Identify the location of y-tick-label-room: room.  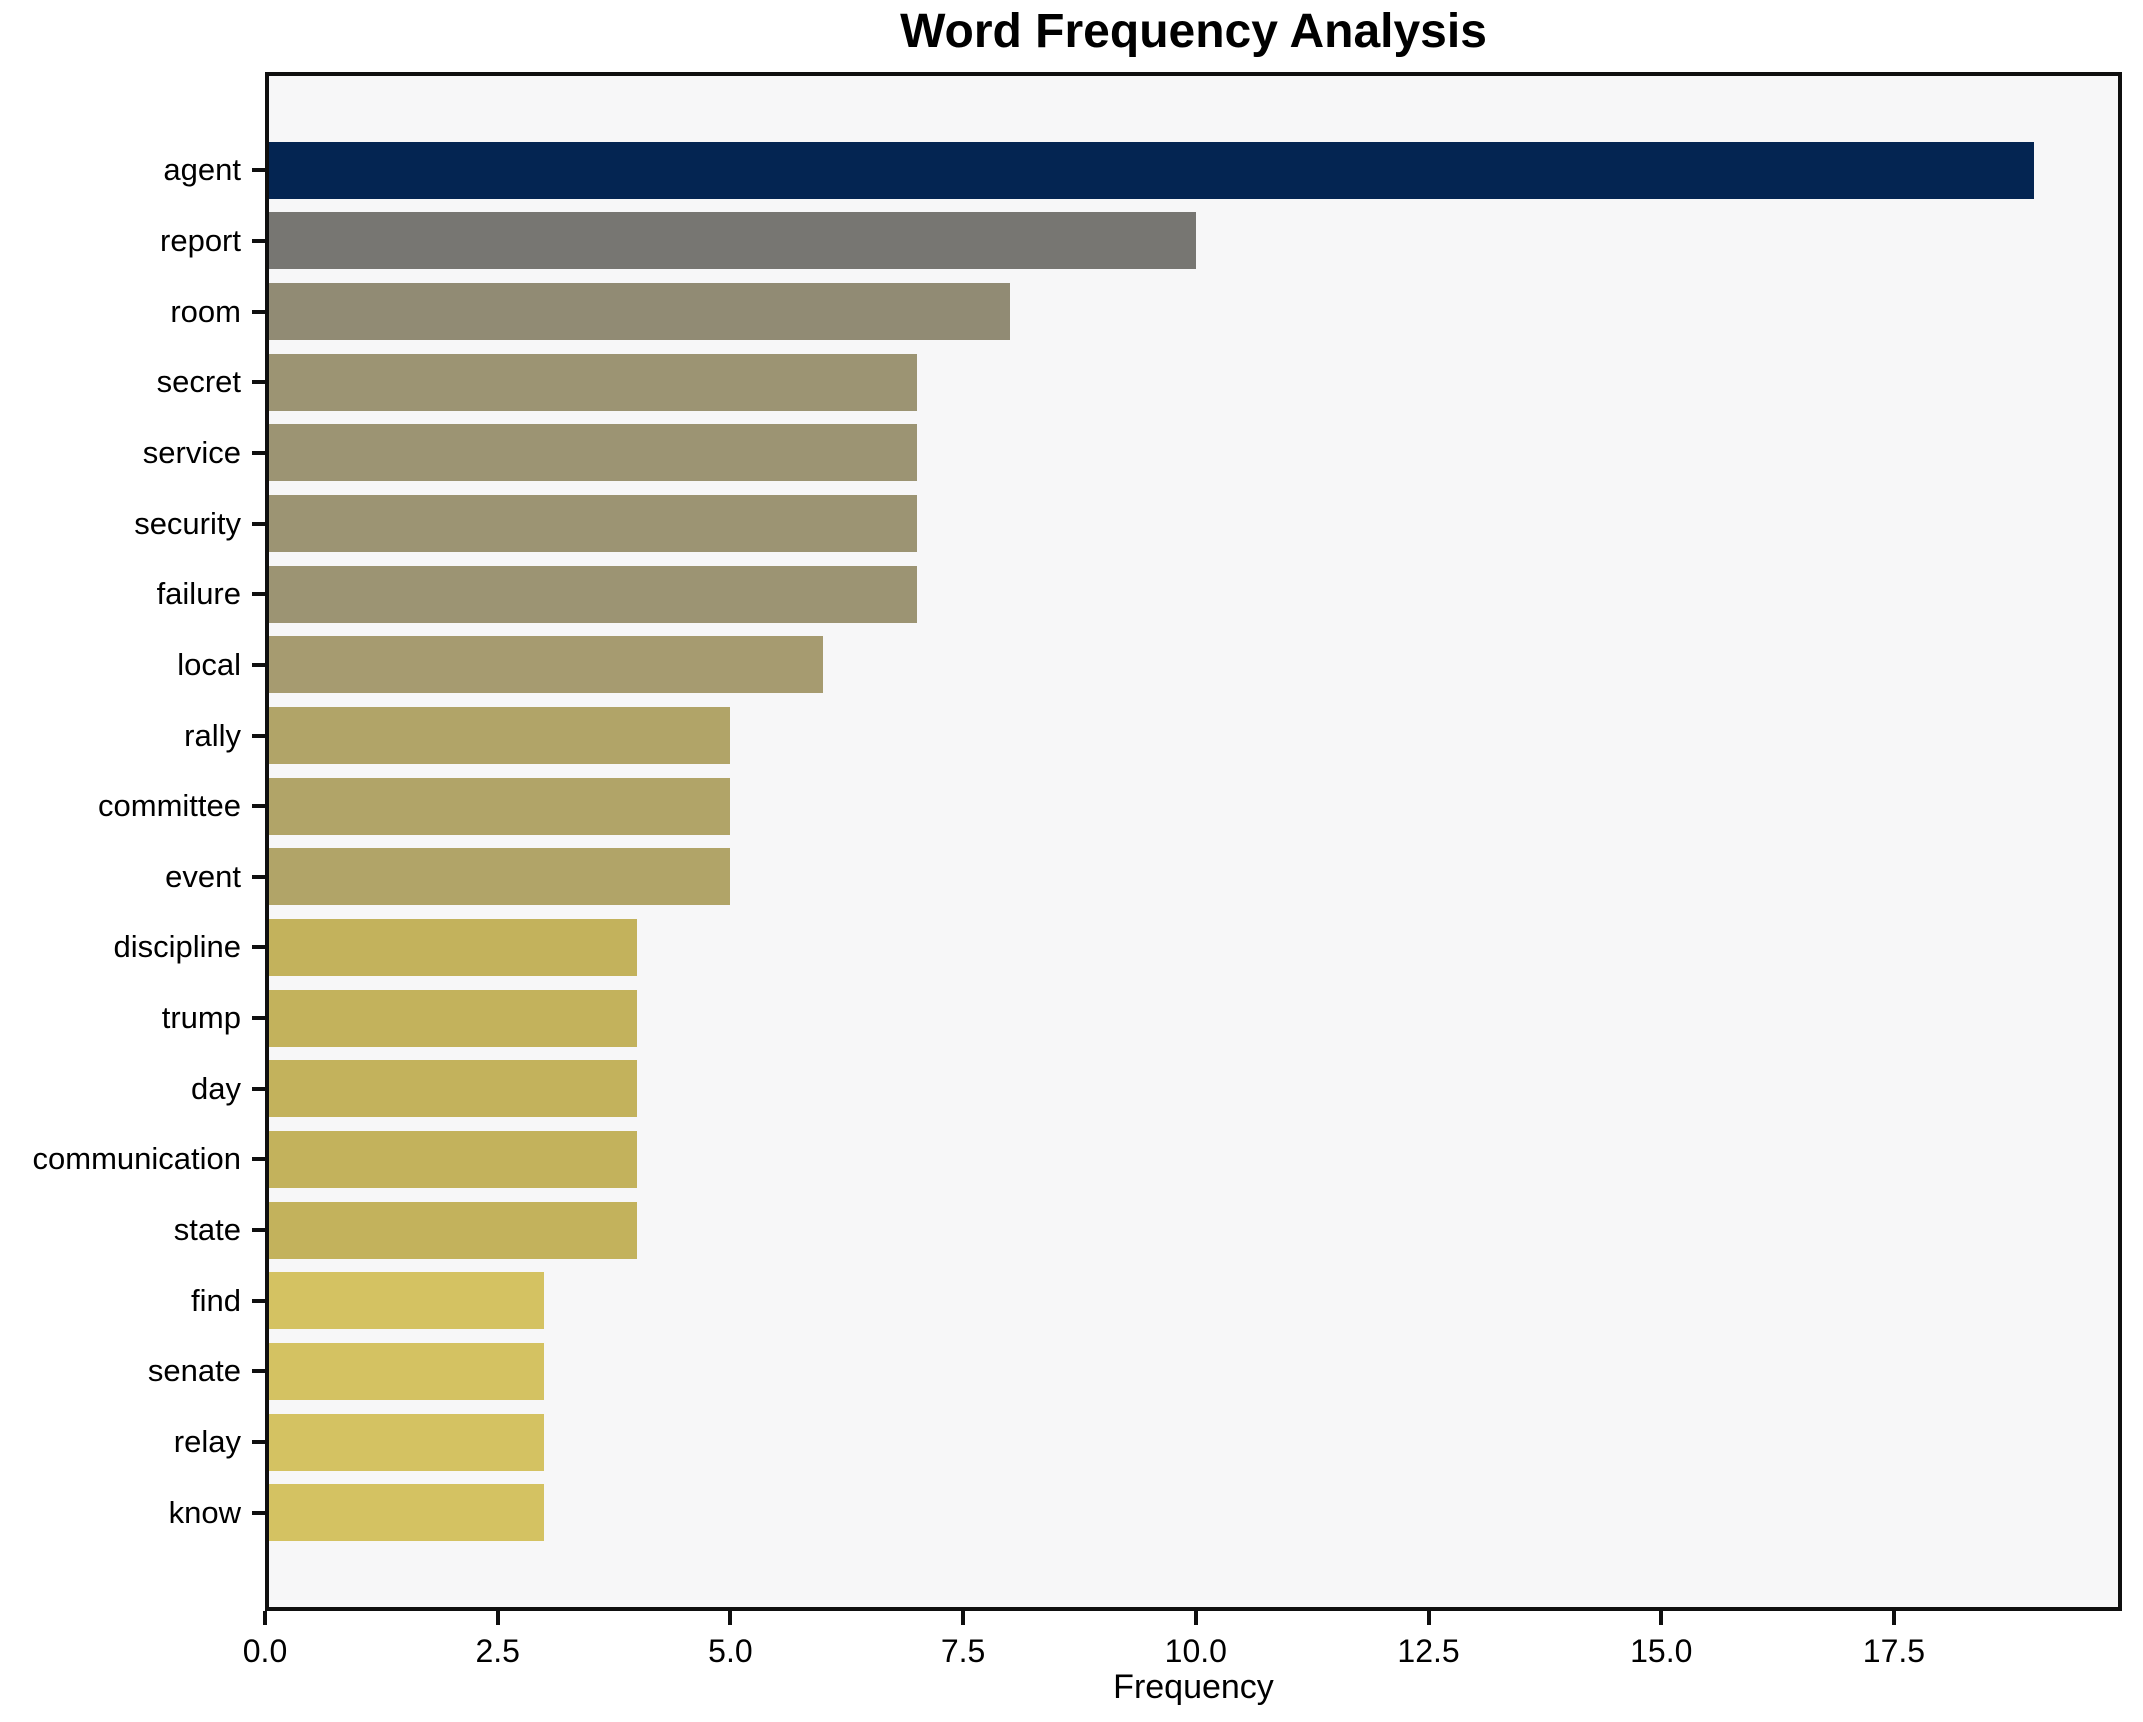
(205, 311).